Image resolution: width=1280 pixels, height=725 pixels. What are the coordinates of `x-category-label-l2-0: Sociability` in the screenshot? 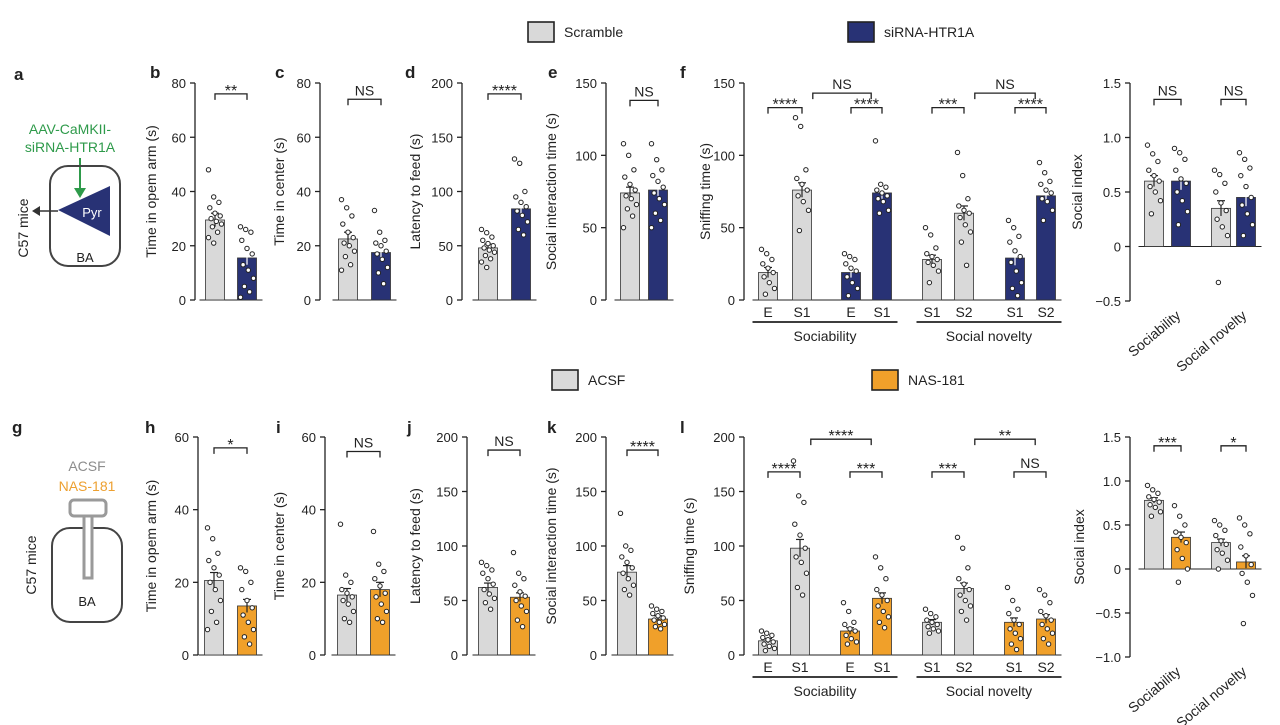 It's located at (1154, 689).